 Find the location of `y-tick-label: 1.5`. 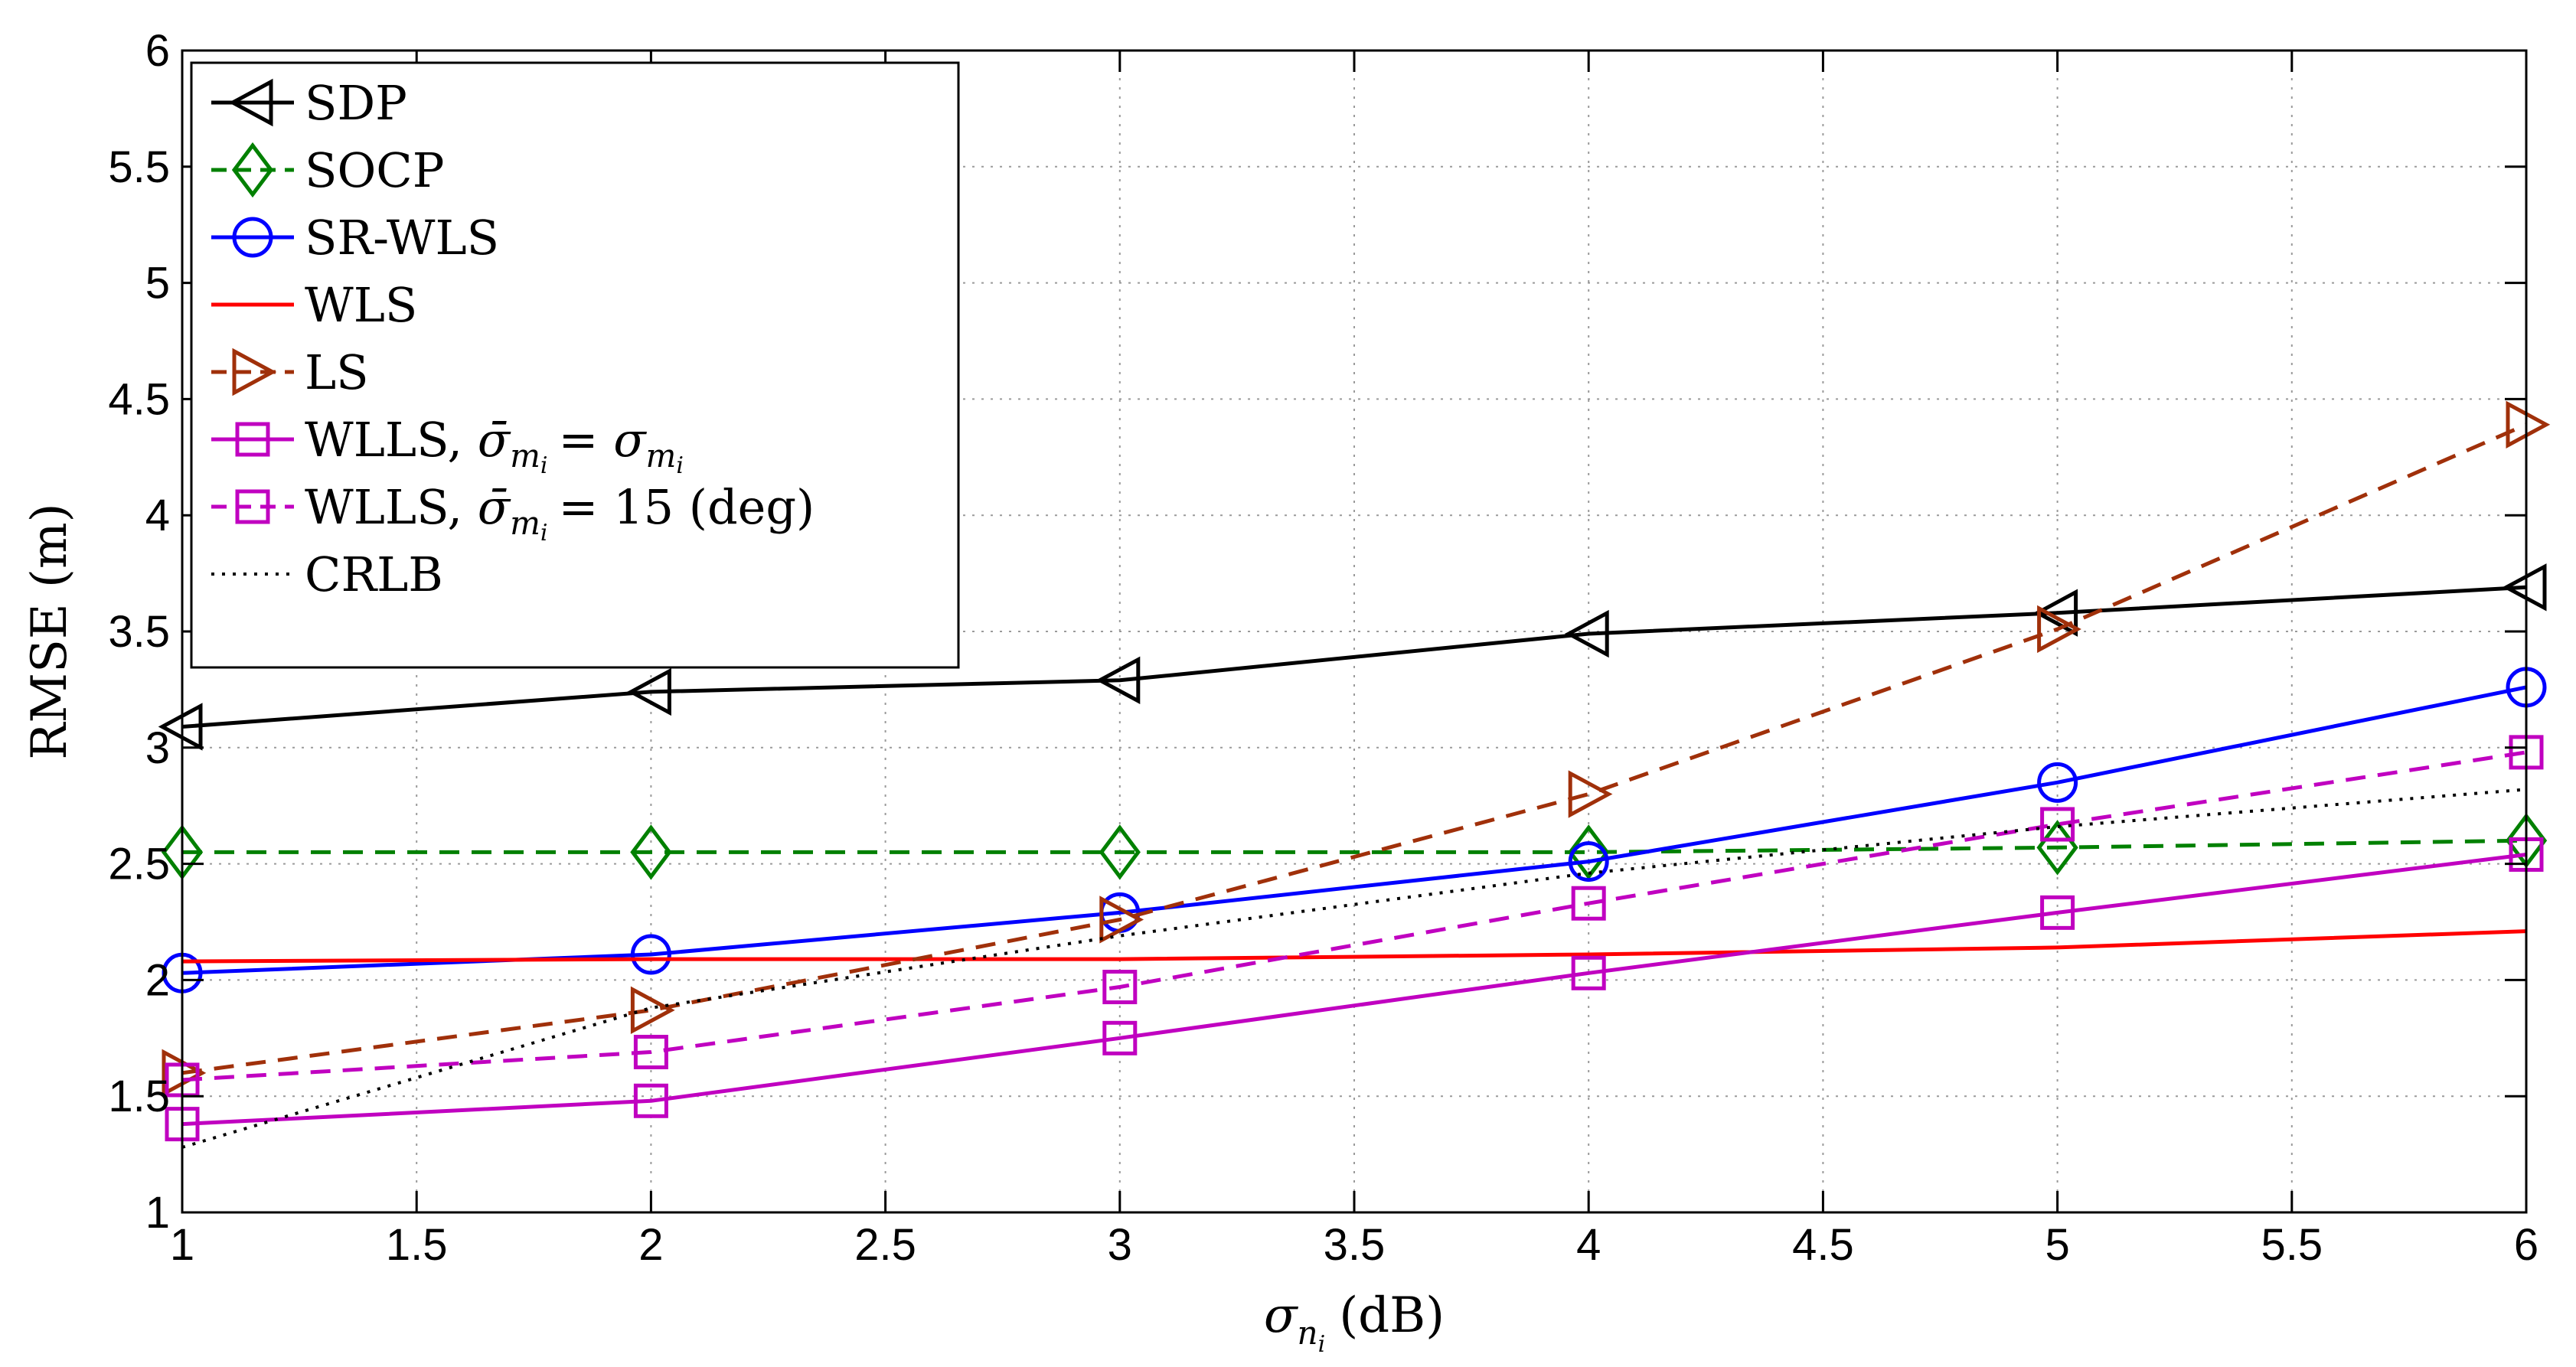

y-tick-label: 1.5 is located at coordinates (139, 1096).